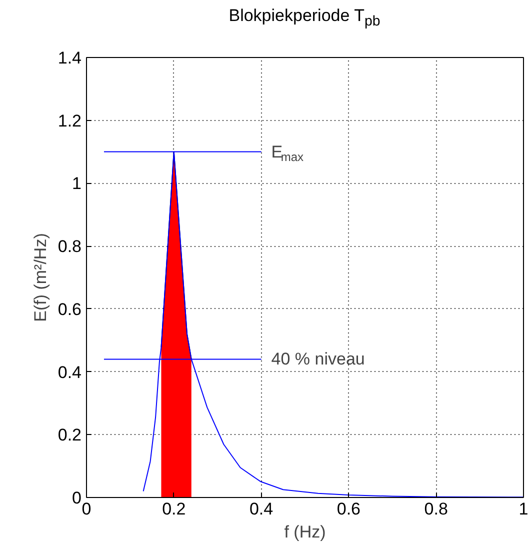 The width and height of the screenshot is (528, 556). Describe the element at coordinates (70, 58) in the screenshot. I see `y-tick-label: 1.4` at that location.